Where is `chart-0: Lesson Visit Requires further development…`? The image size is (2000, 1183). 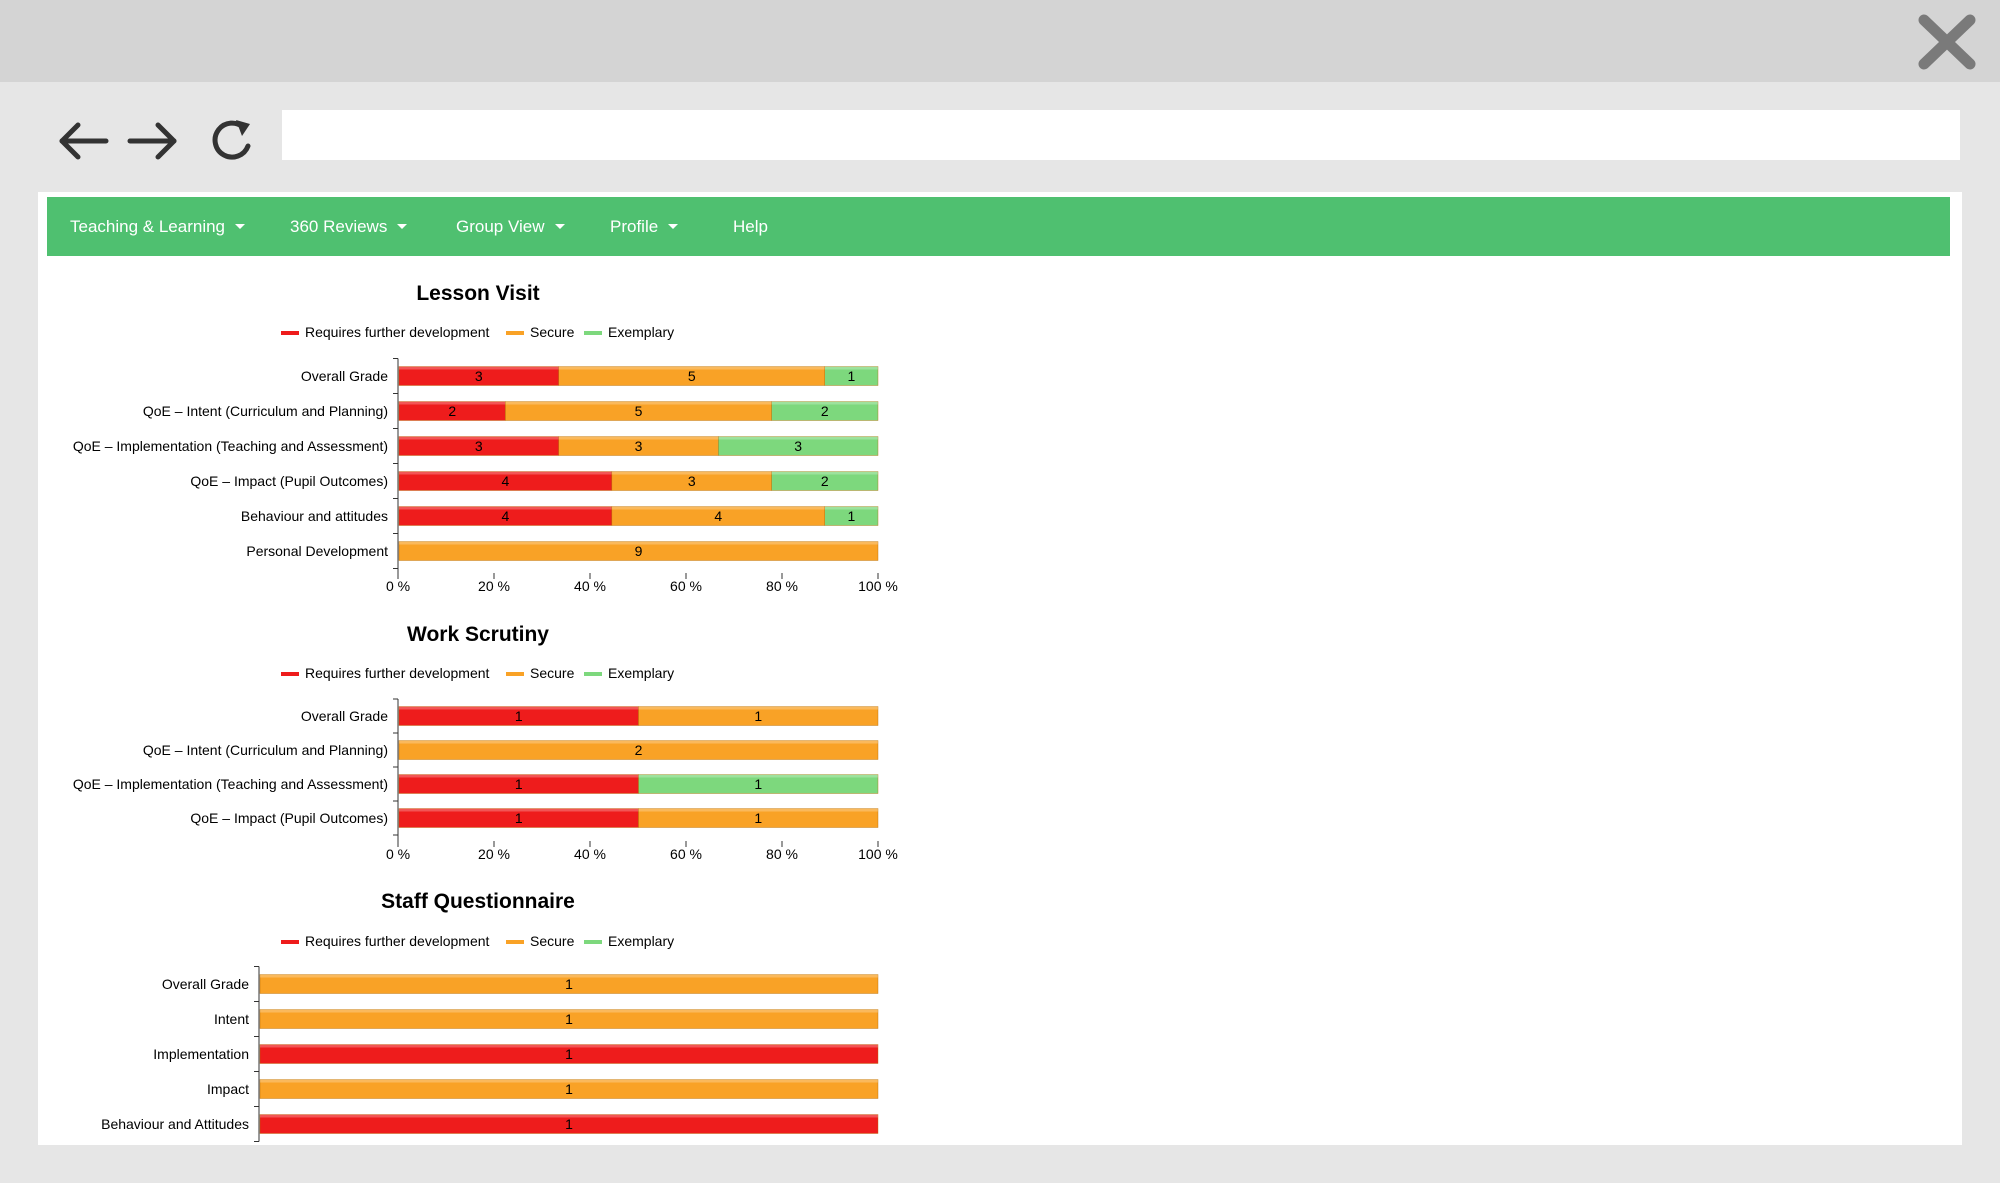
chart-0: Lesson Visit Requires further development… is located at coordinates (485, 438).